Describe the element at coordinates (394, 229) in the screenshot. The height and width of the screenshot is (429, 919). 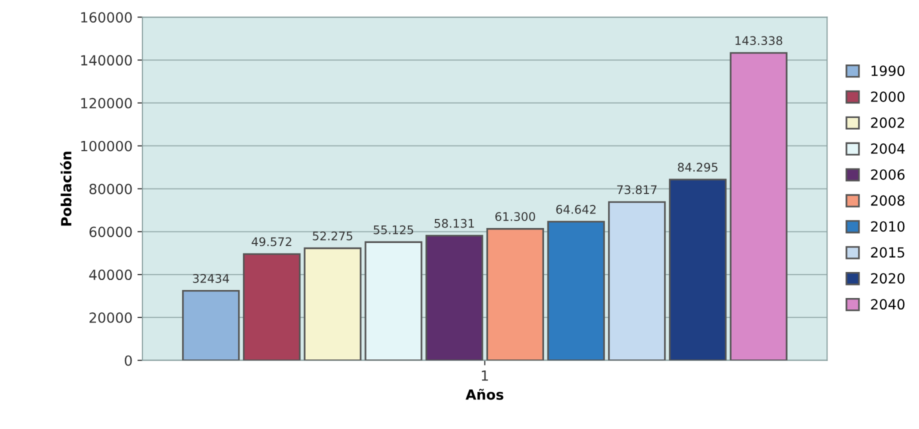
I see `data-label: 55.125` at that location.